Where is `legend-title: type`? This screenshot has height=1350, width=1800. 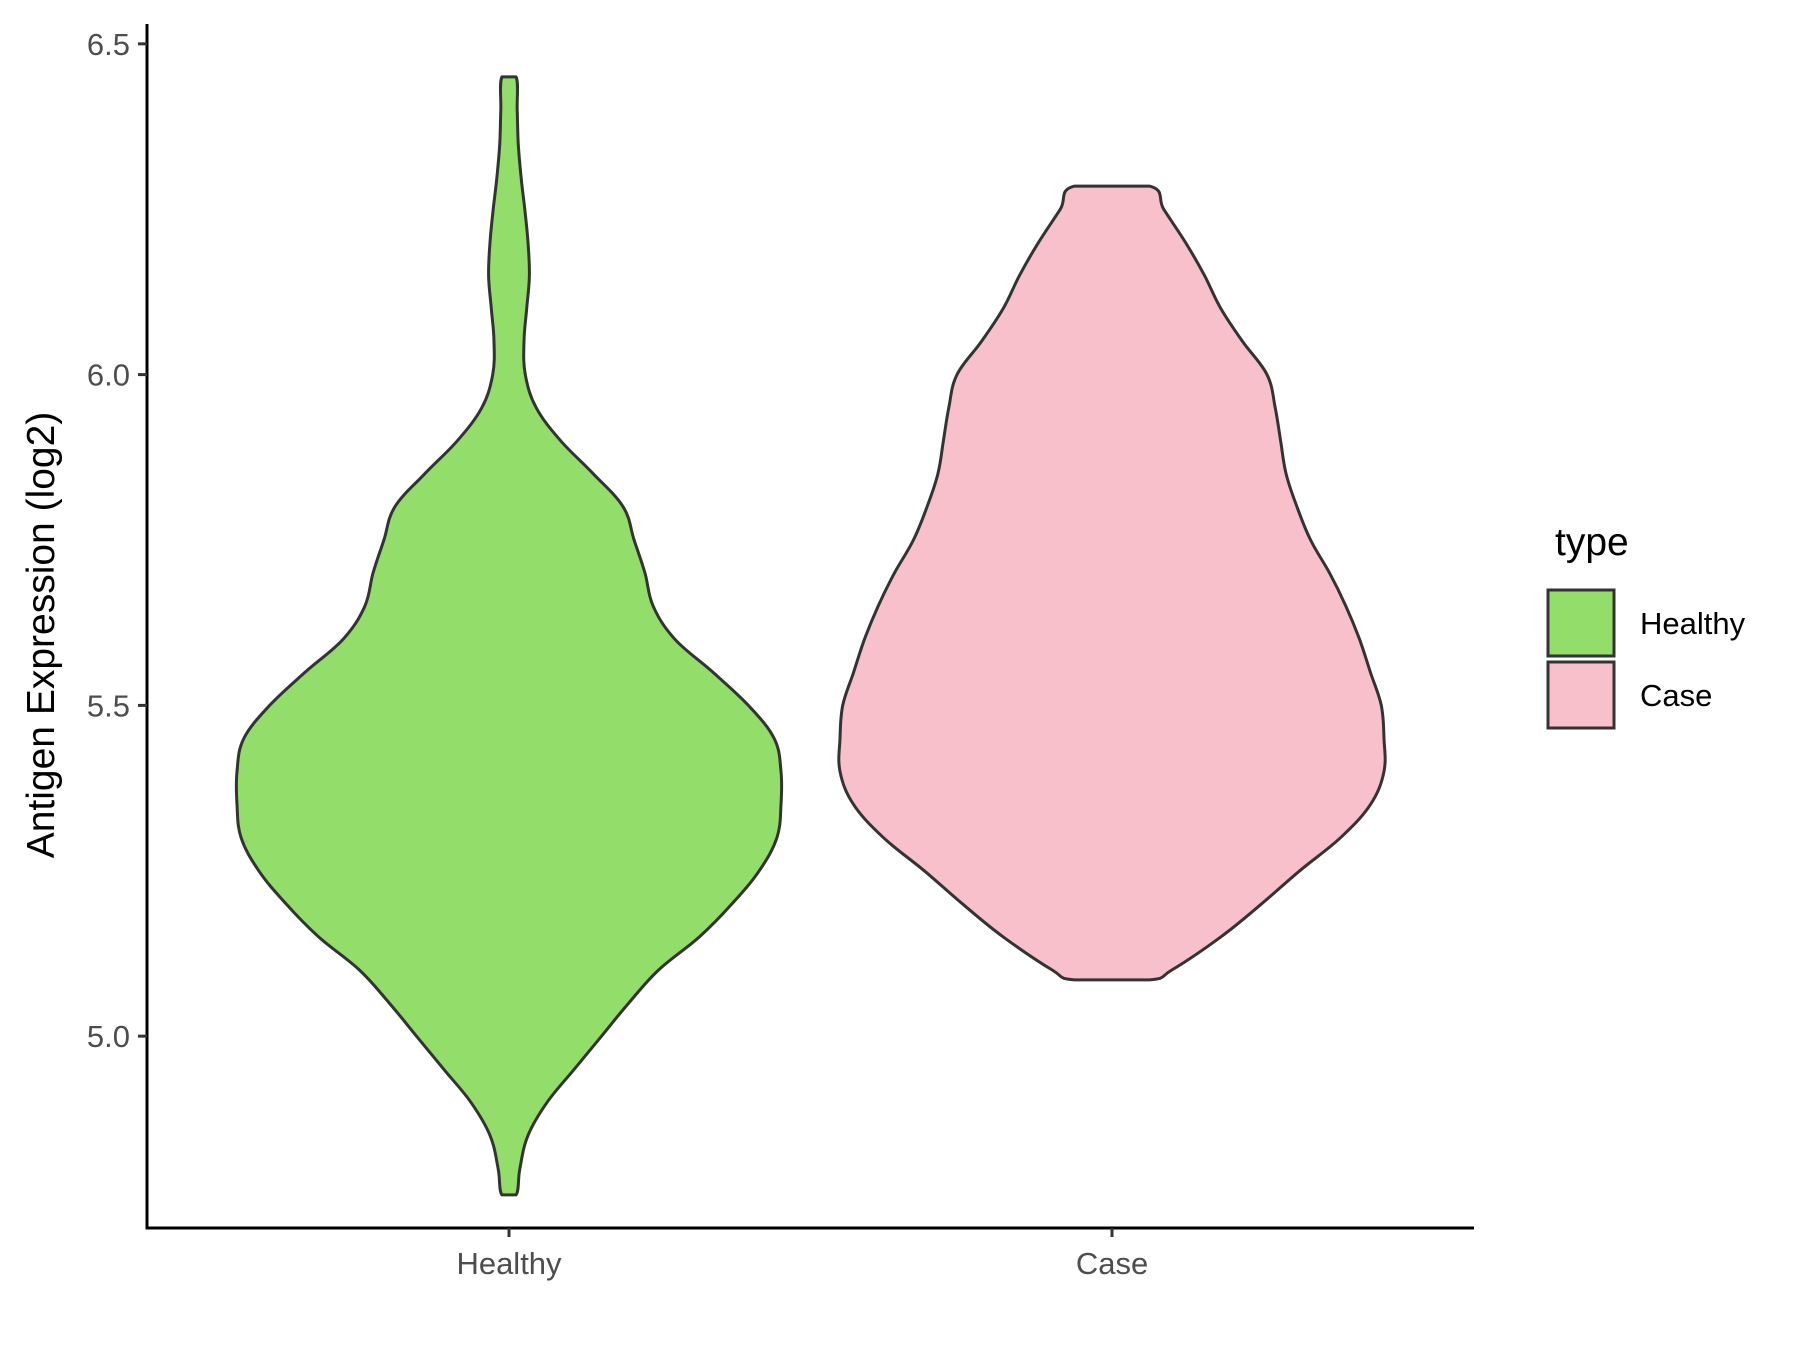 legend-title: type is located at coordinates (1592, 542).